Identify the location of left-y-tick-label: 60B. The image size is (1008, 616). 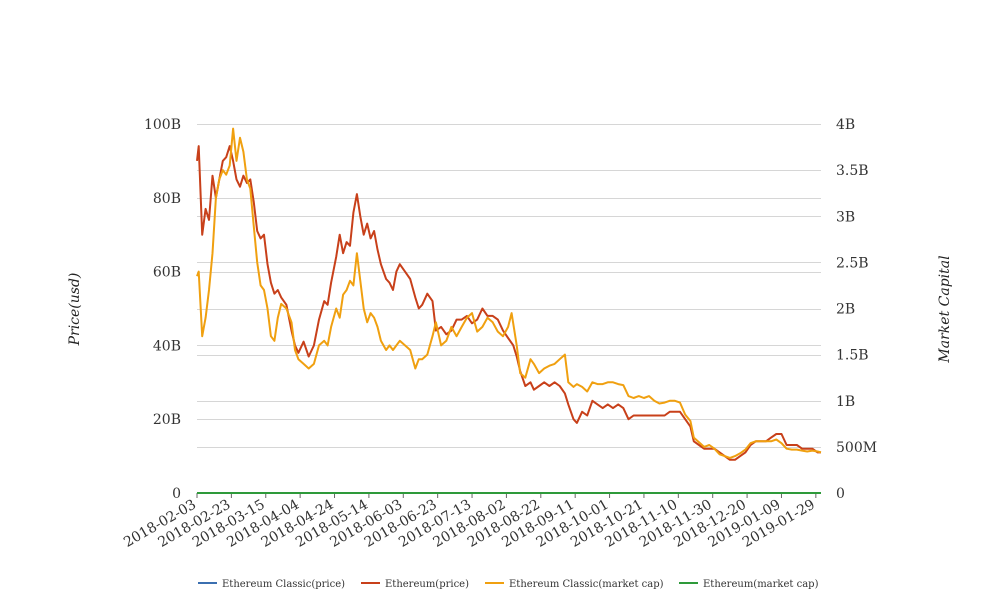
(167, 273).